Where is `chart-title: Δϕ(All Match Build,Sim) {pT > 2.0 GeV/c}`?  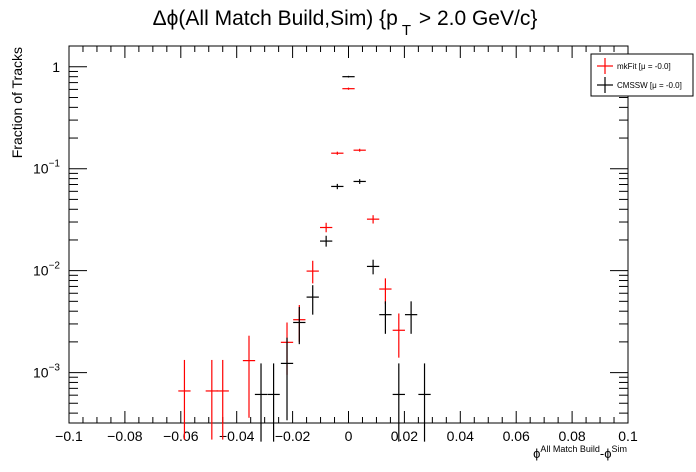
chart-title: Δϕ(All Match Build,Sim) {pT > 2.0 GeV/c} is located at coordinates (345, 23).